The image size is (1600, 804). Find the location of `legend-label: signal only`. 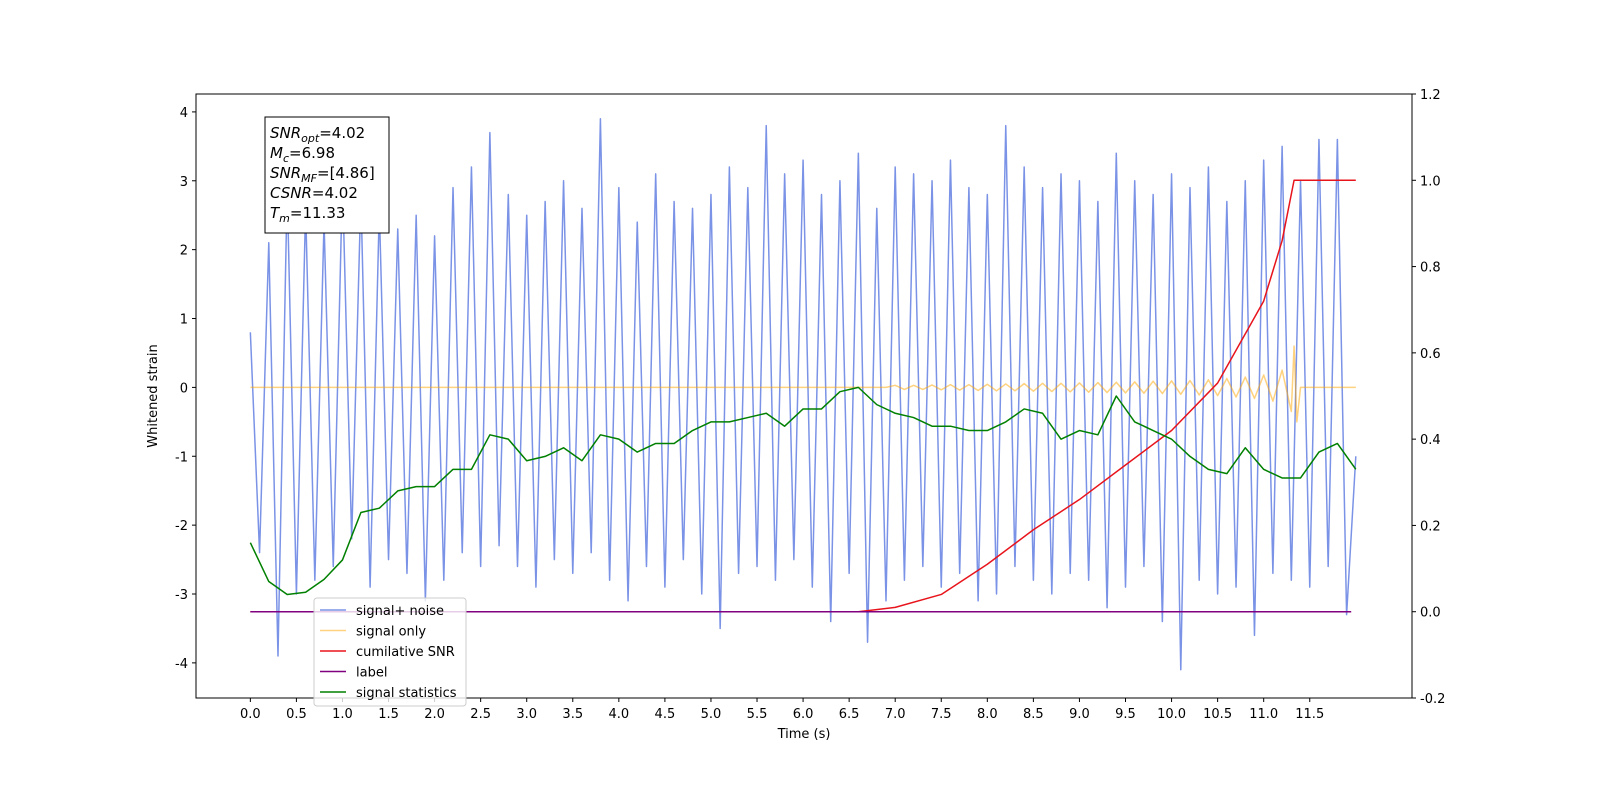

legend-label: signal only is located at coordinates (391, 632).